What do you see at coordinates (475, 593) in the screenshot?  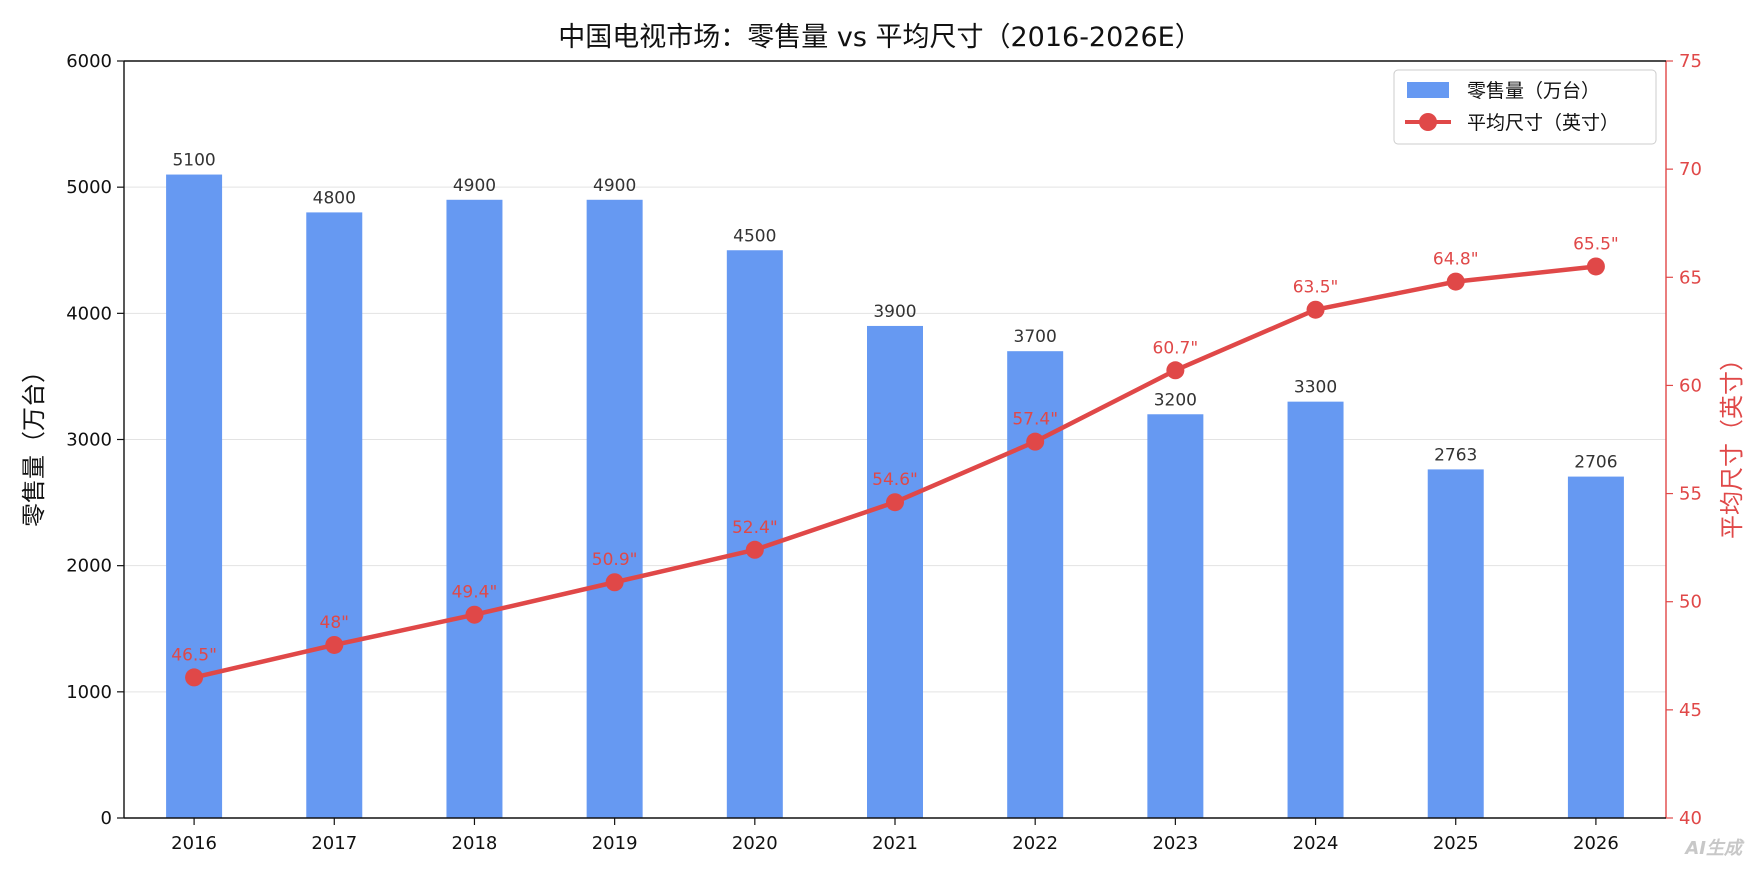 I see `line-value-label: 49.4"` at bounding box center [475, 593].